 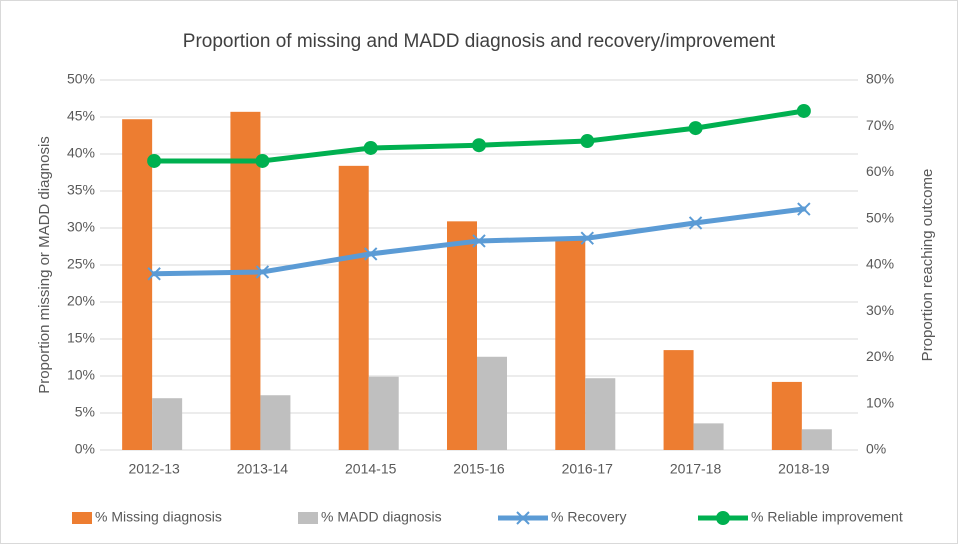 What do you see at coordinates (81, 79) in the screenshot?
I see `y-tick-label: 50%` at bounding box center [81, 79].